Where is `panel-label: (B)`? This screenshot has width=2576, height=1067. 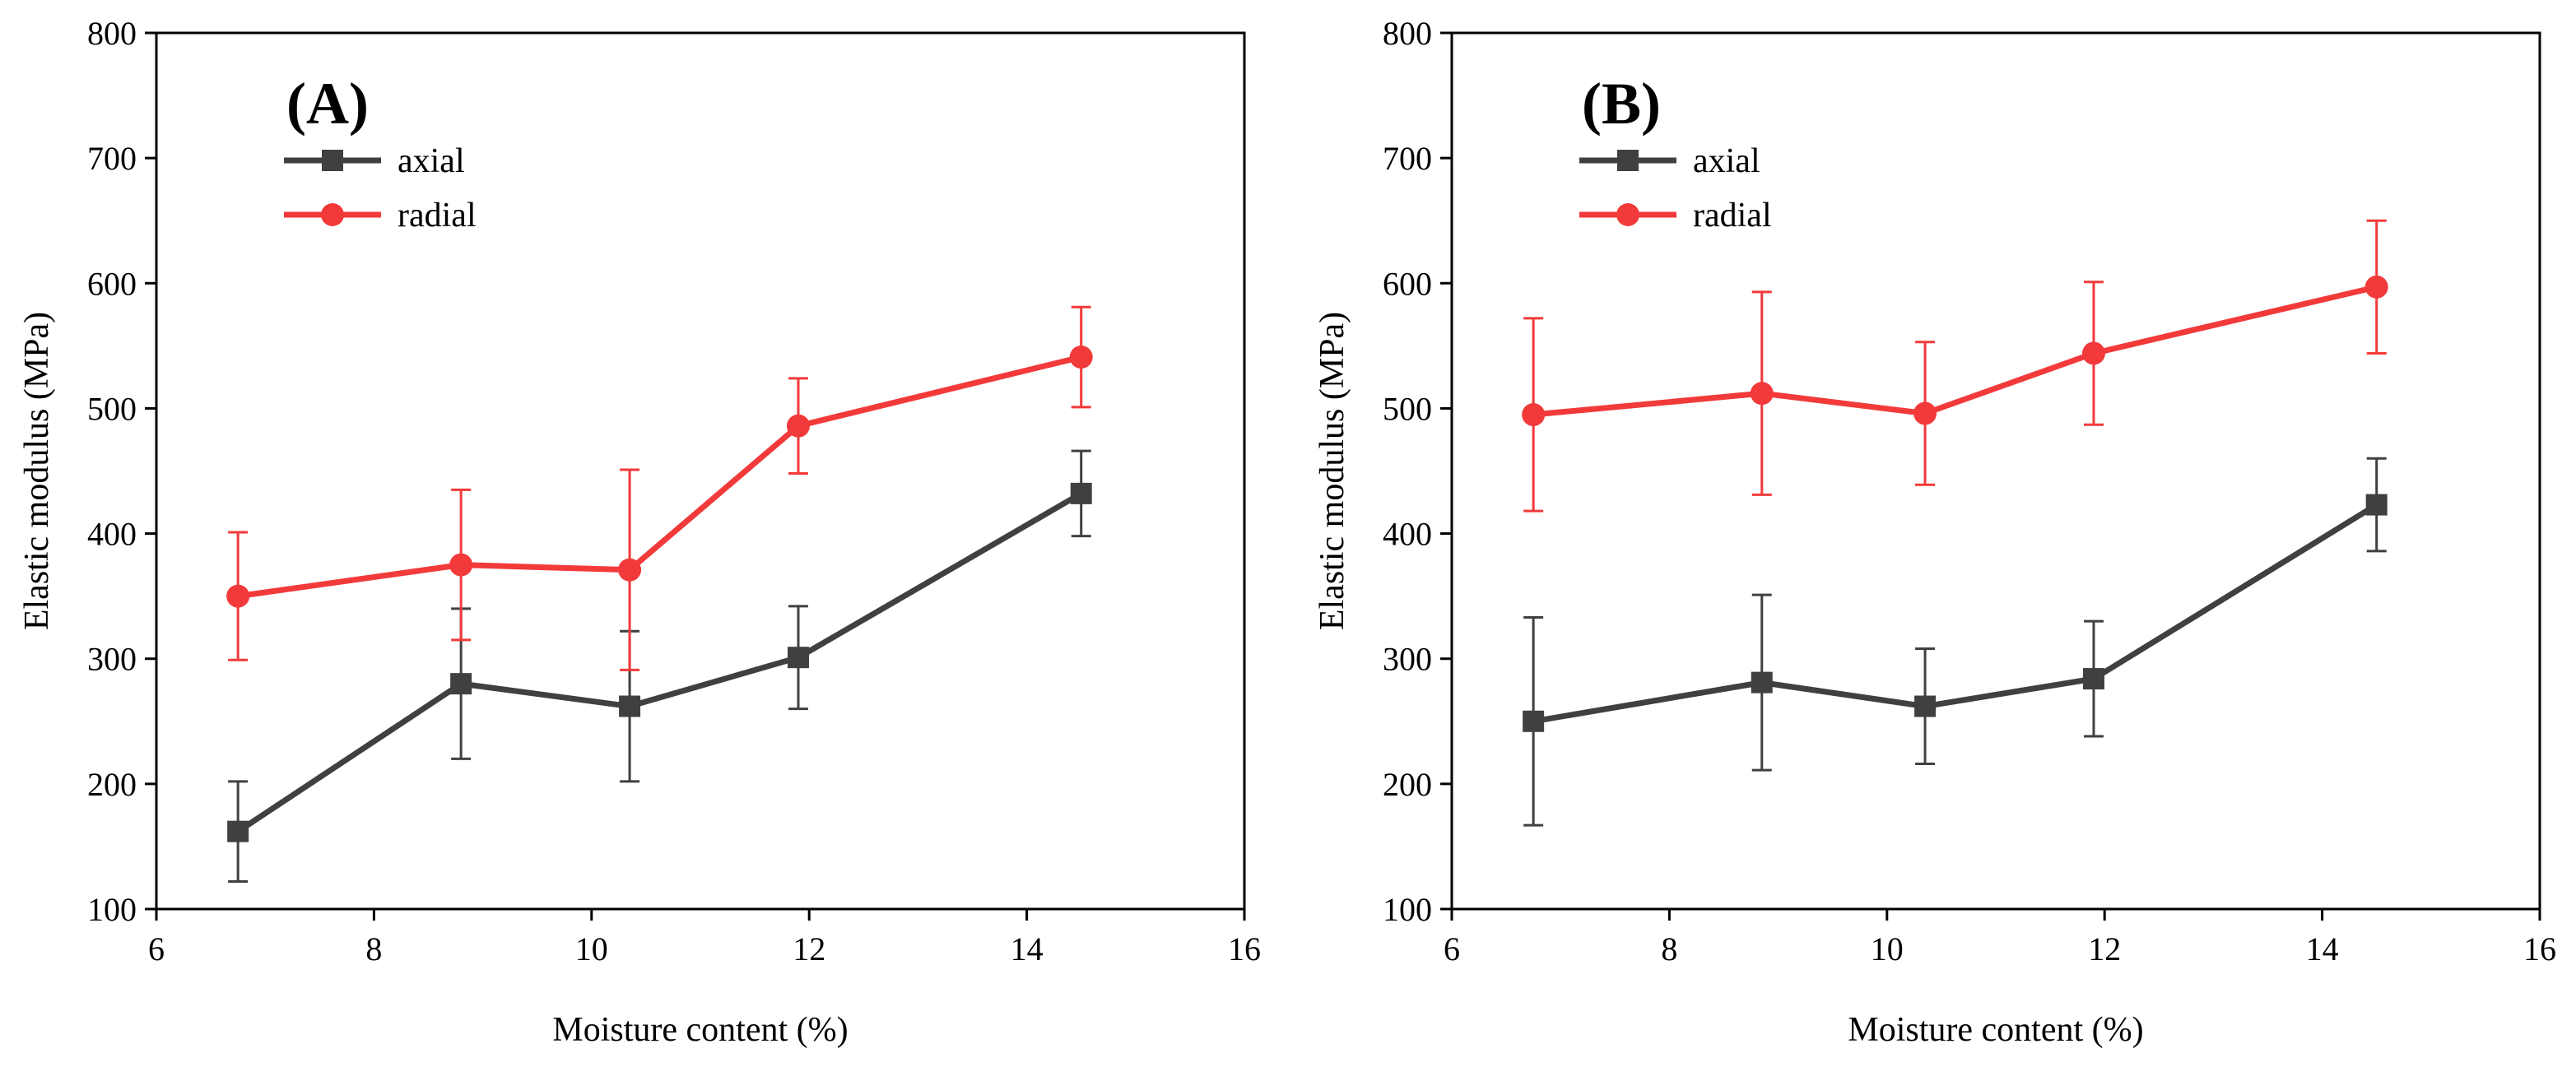
panel-label: (B) is located at coordinates (1621, 104).